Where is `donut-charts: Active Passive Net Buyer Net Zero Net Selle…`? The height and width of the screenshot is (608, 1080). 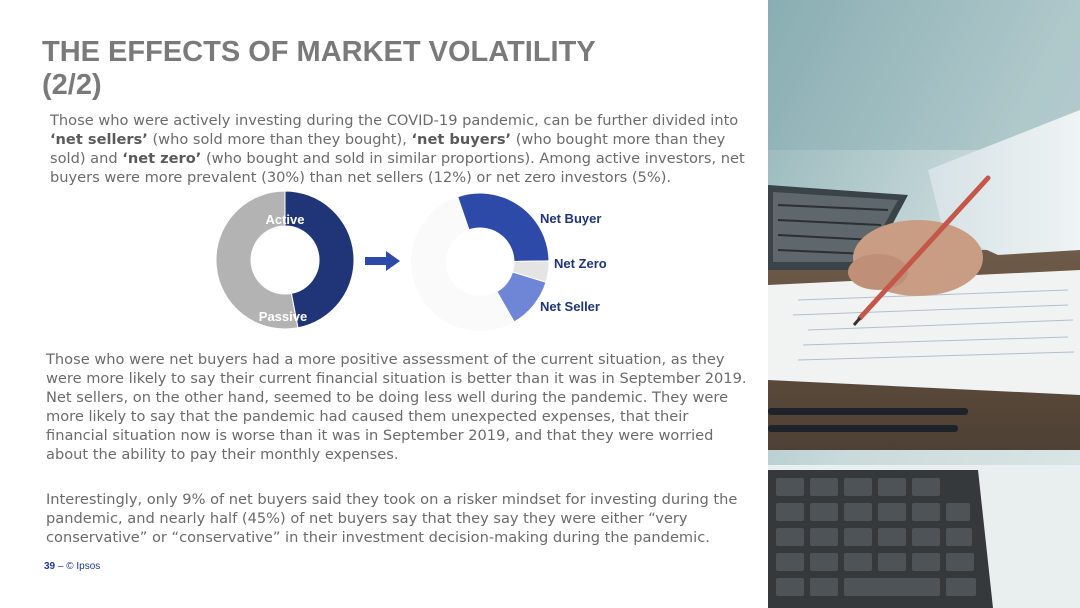
donut-charts: Active Passive Net Buyer Net Zero Net Selle… is located at coordinates (411, 260).